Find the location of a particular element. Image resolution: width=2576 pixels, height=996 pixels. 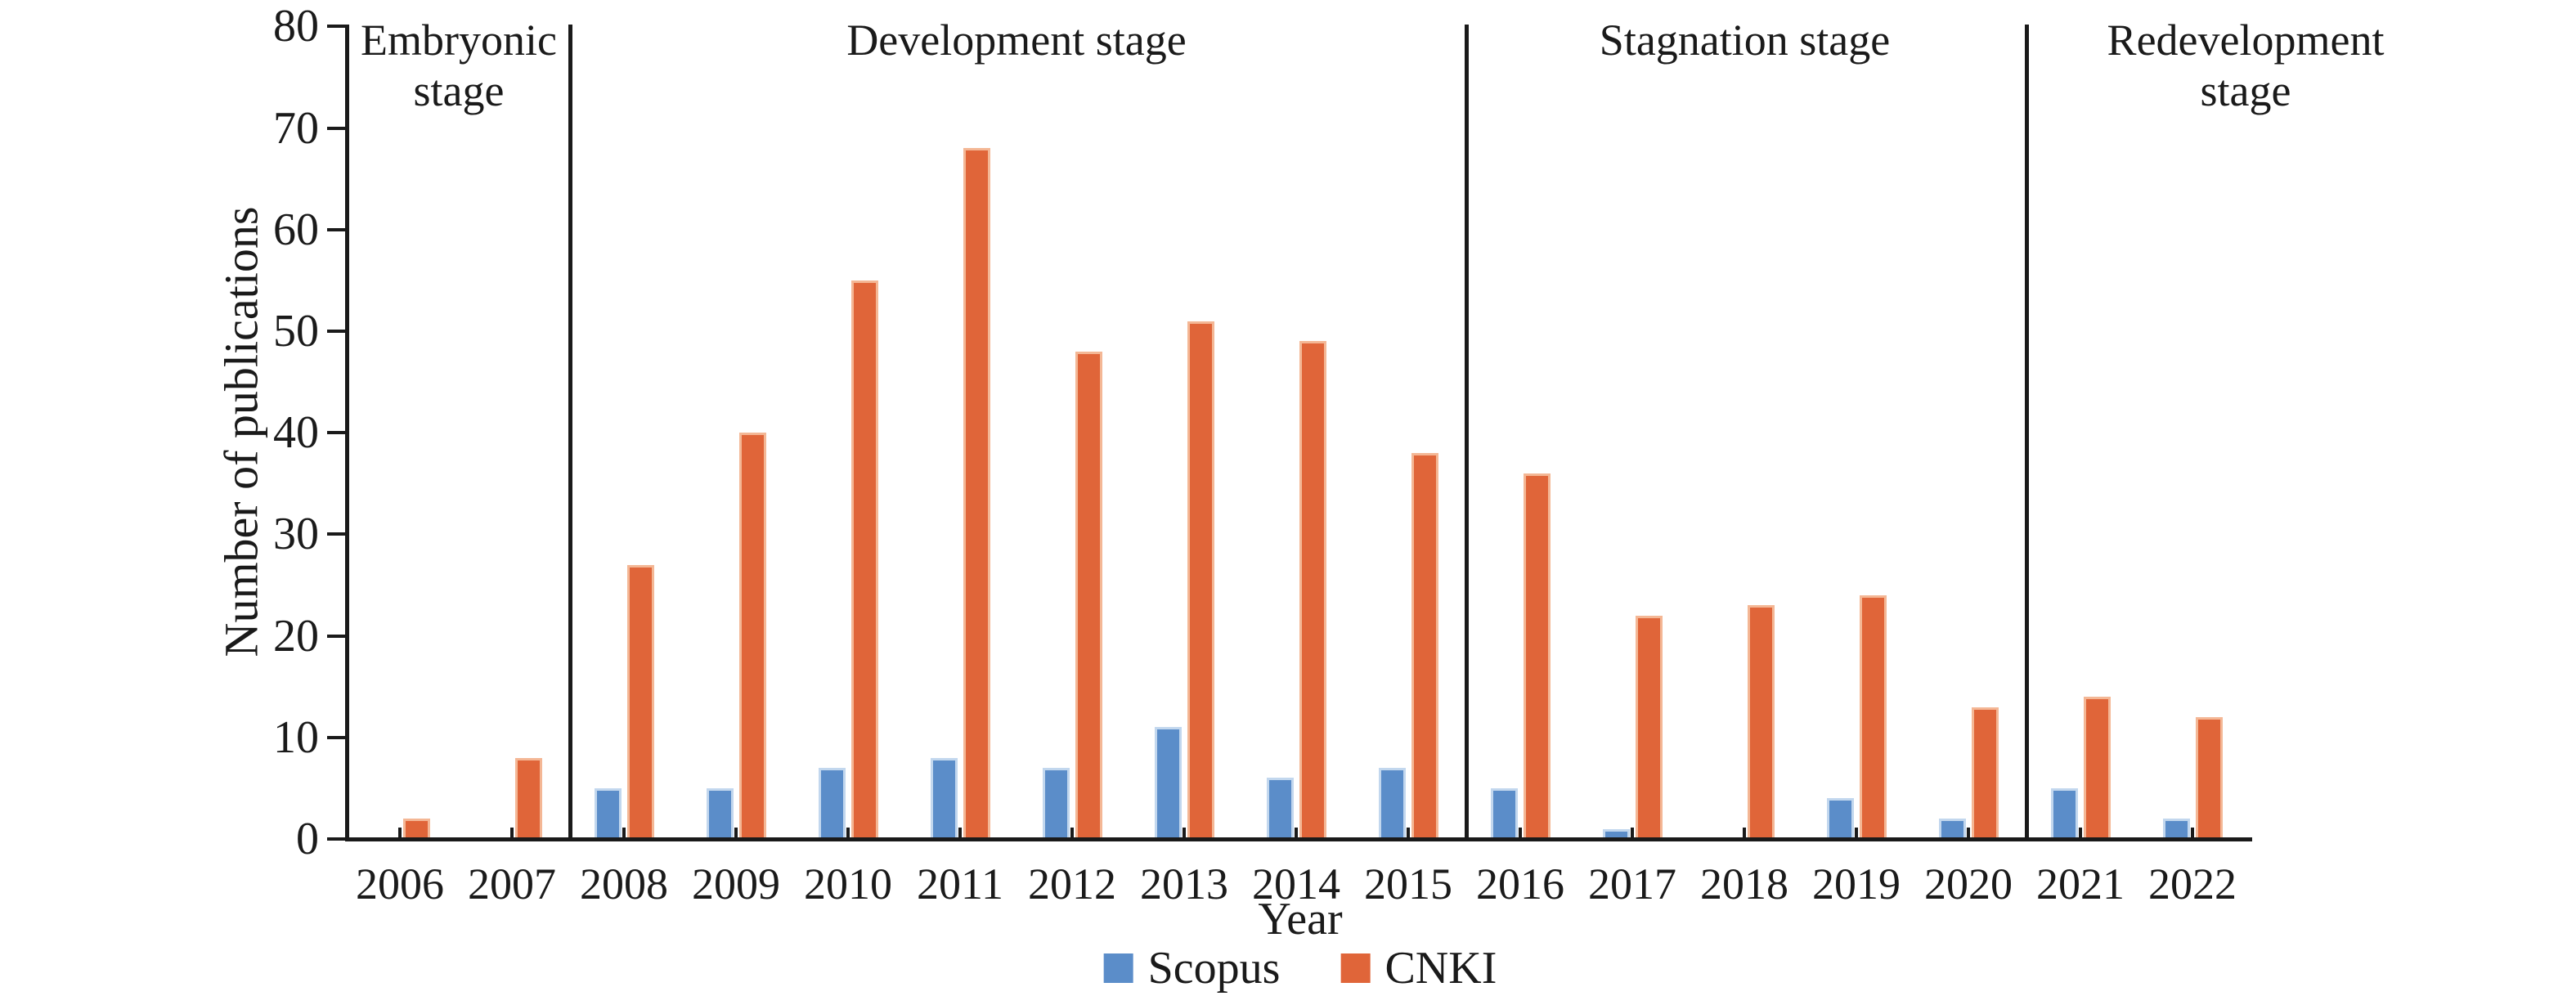

y-tick-label-60: 60 is located at coordinates (296, 229).